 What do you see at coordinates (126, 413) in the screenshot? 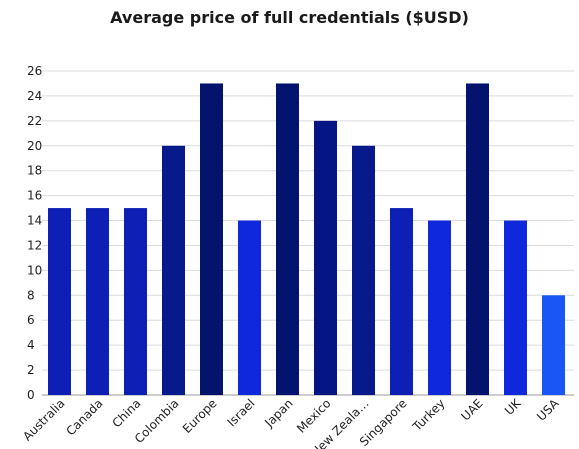
I see `x-tick-label: China` at bounding box center [126, 413].